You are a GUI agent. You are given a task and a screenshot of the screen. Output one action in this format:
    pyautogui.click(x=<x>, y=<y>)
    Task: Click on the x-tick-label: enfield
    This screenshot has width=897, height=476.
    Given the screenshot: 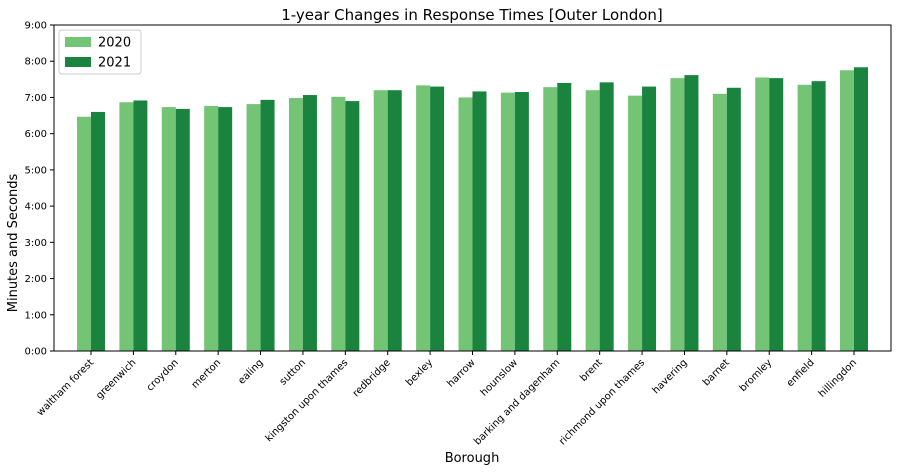 What is the action you would take?
    pyautogui.click(x=801, y=373)
    